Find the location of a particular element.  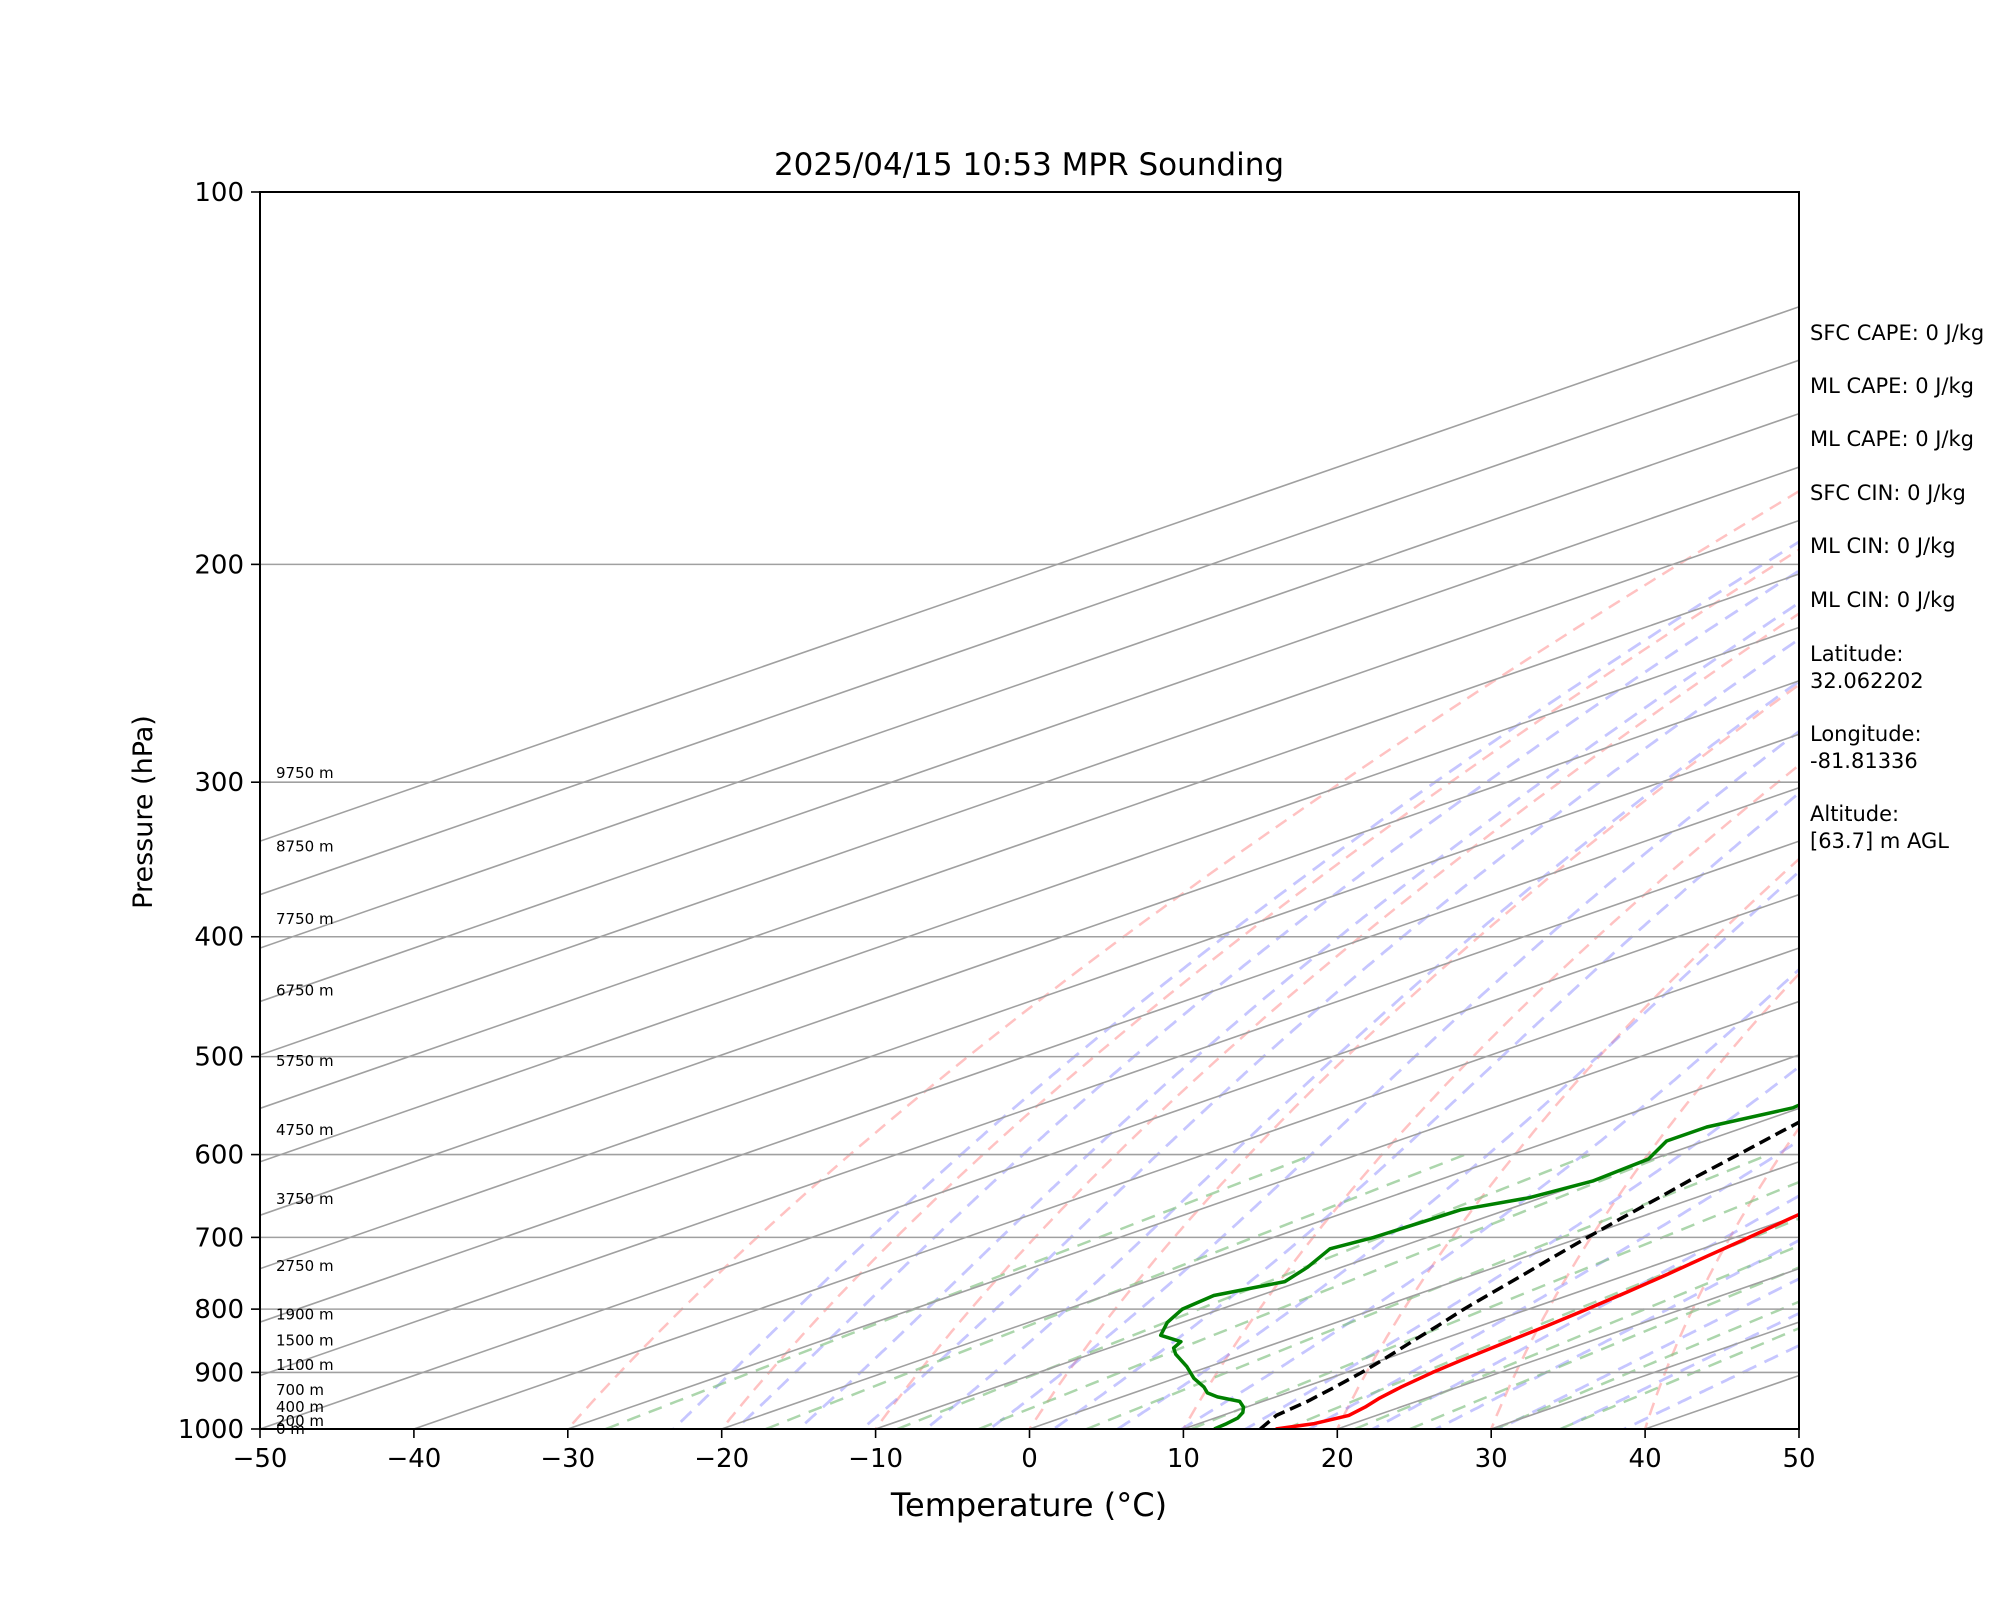

x-tick-label: 30 is located at coordinates (1491, 1459).